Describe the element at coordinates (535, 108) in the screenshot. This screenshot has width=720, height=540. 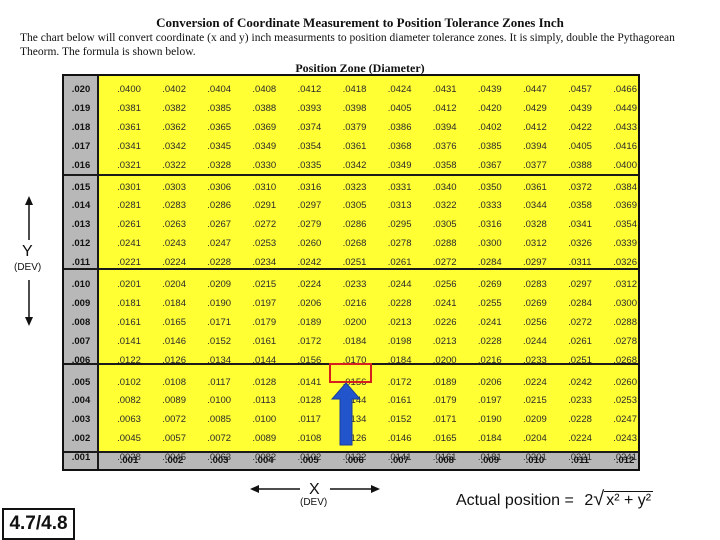
I see `table-cell: .0429` at that location.